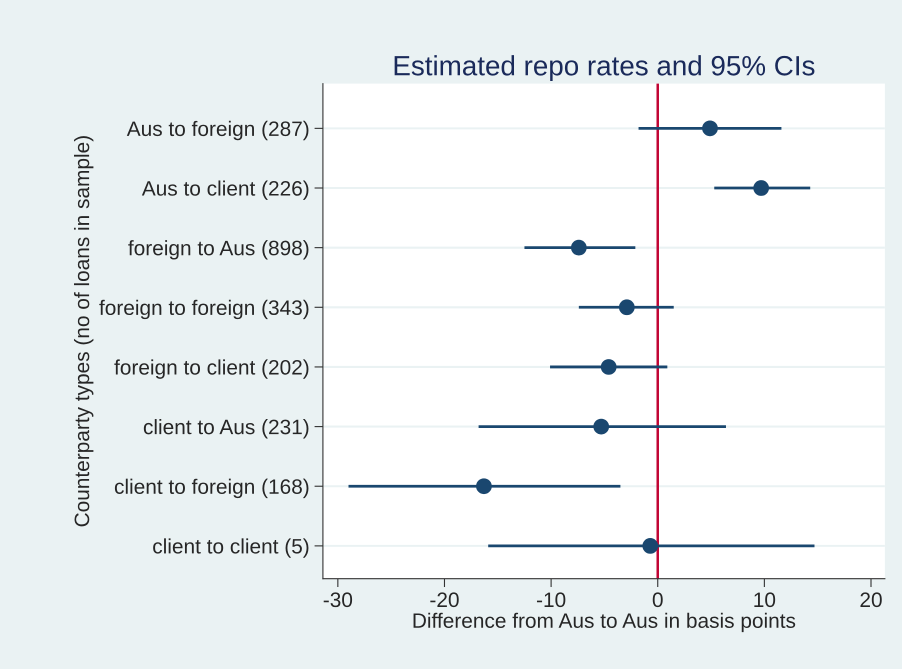 Image resolution: width=902 pixels, height=669 pixels. Describe the element at coordinates (217, 130) in the screenshot. I see `y-tick-label: Aus to foreign (287)` at that location.